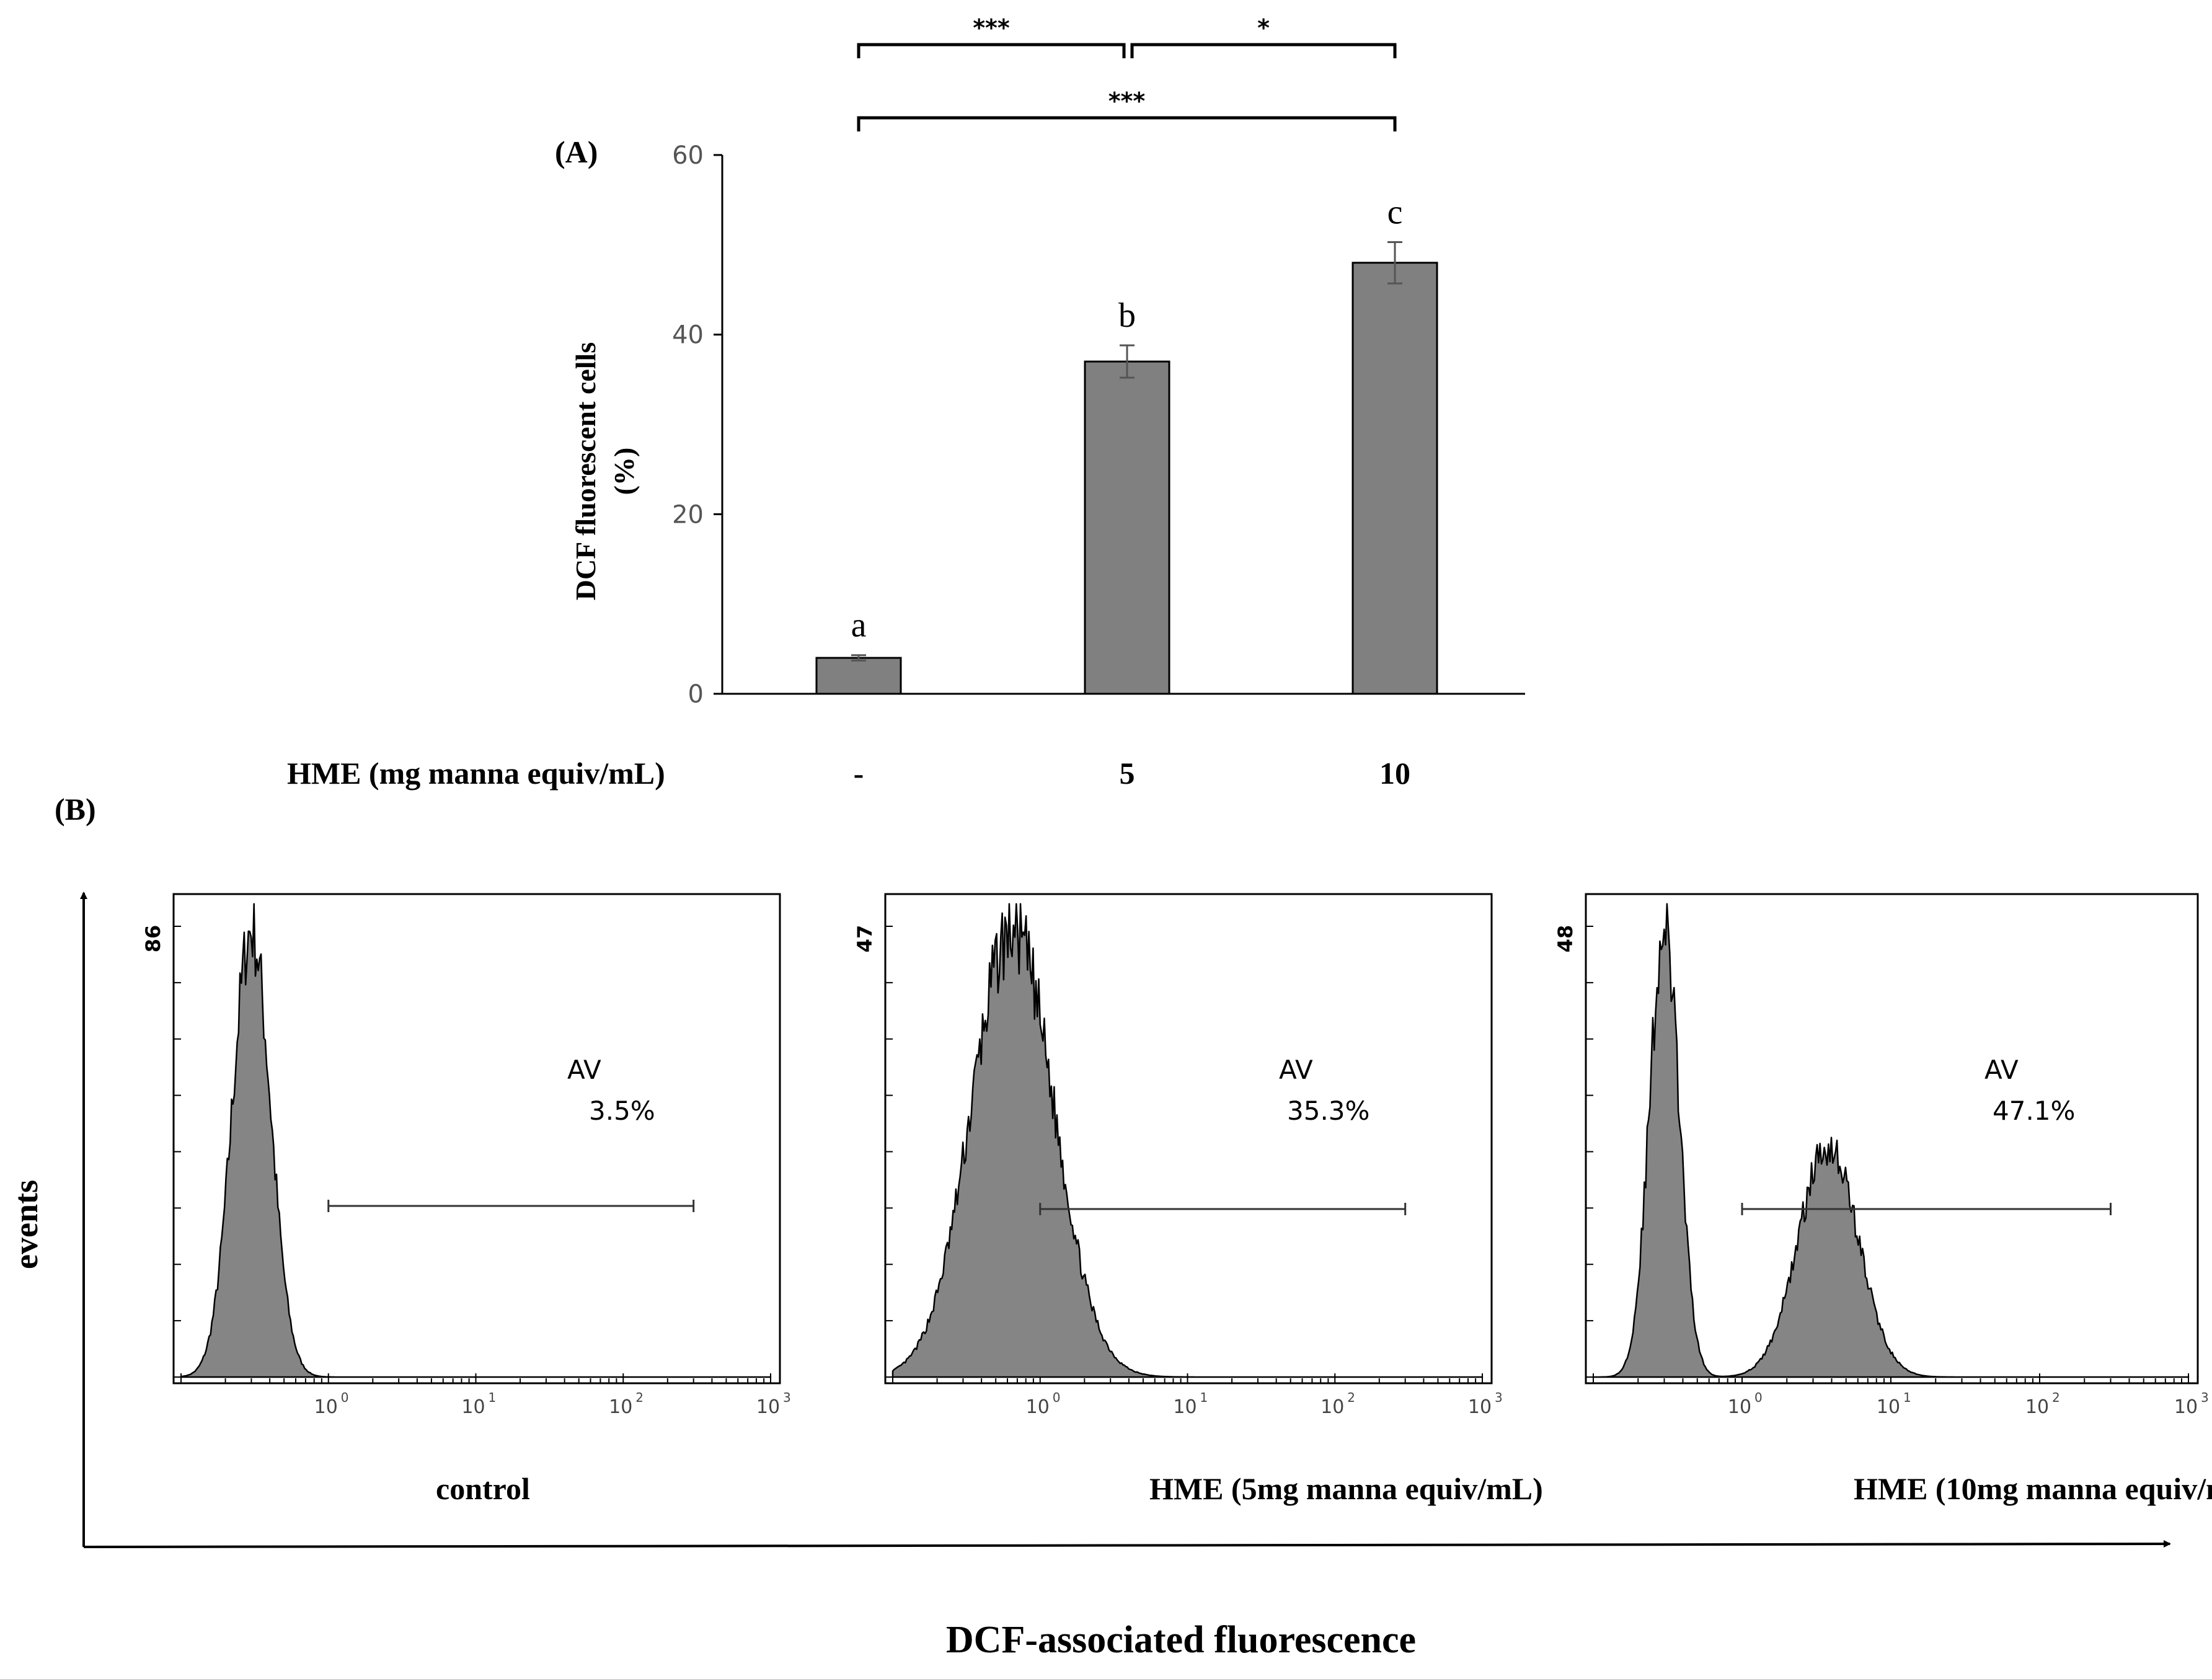 The image size is (2212, 1679). What do you see at coordinates (585, 471) in the screenshot?
I see `y-axis-title-line-1: DCF fluorescent cells` at bounding box center [585, 471].